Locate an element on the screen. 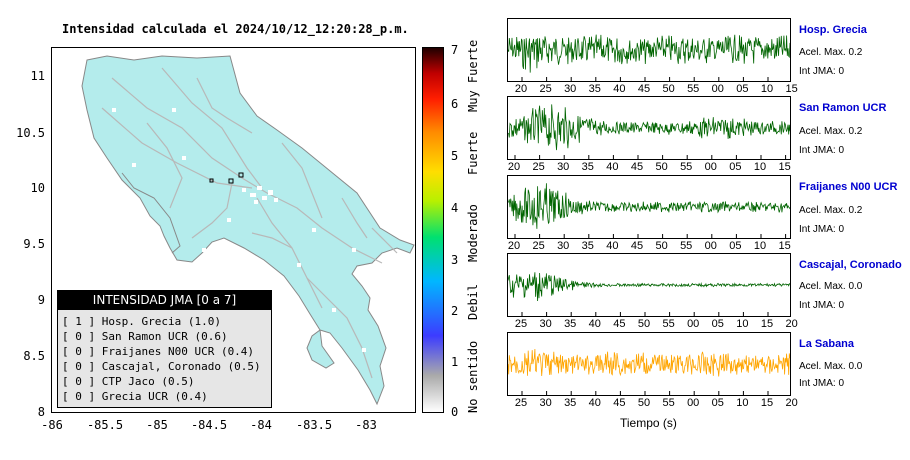 The image size is (910, 460). colorbar-tick: 7 is located at coordinates (455, 50).